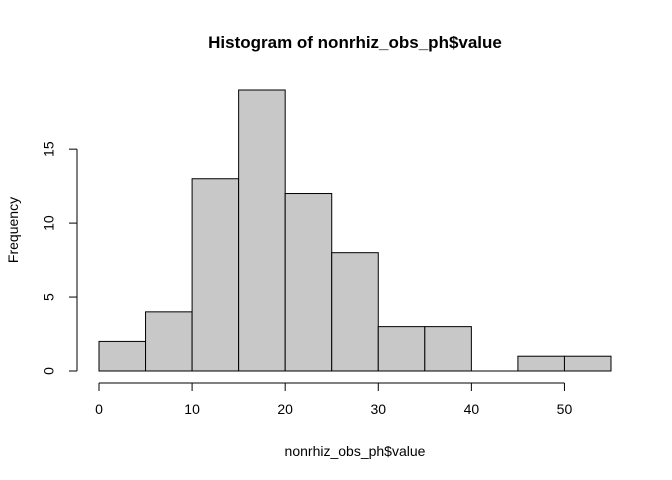 Image resolution: width=672 pixels, height=480 pixels. I want to click on x-axis: 0 10 20 30 40 50, so click(334, 399).